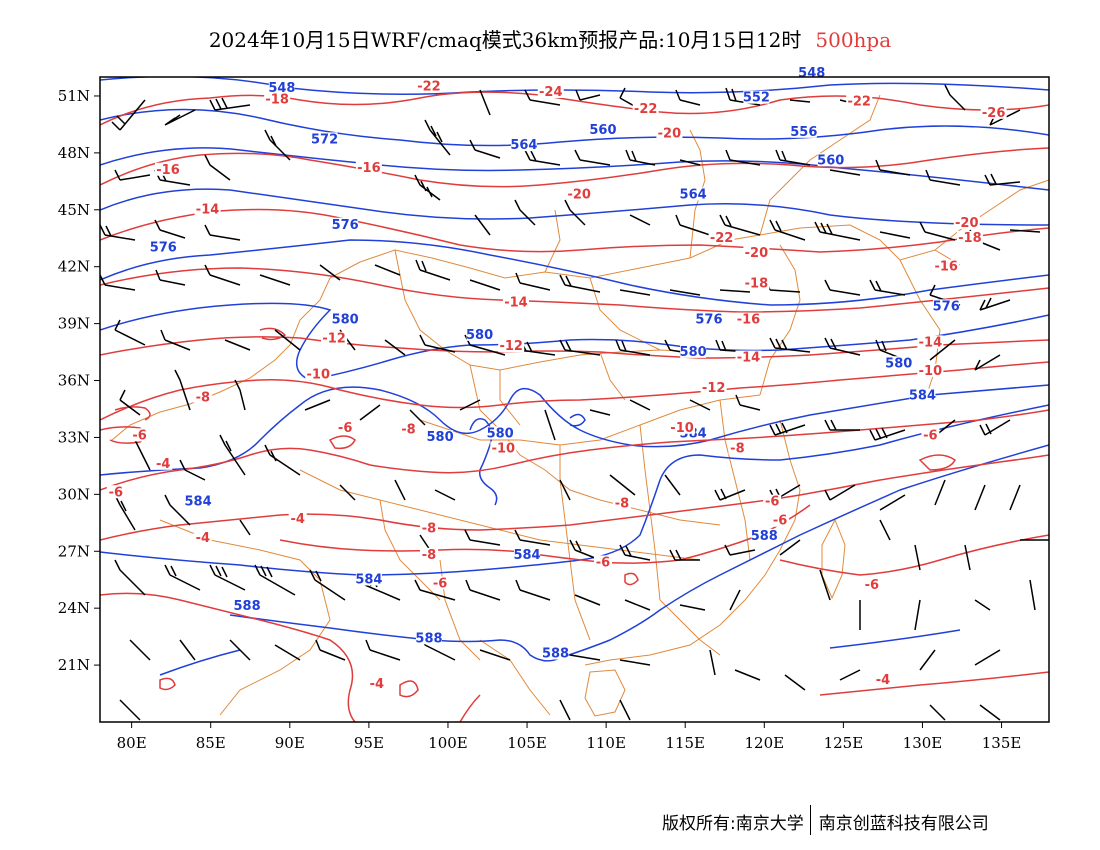  What do you see at coordinates (74, 96) in the screenshot?
I see `lat-tick-label: 51N` at bounding box center [74, 96].